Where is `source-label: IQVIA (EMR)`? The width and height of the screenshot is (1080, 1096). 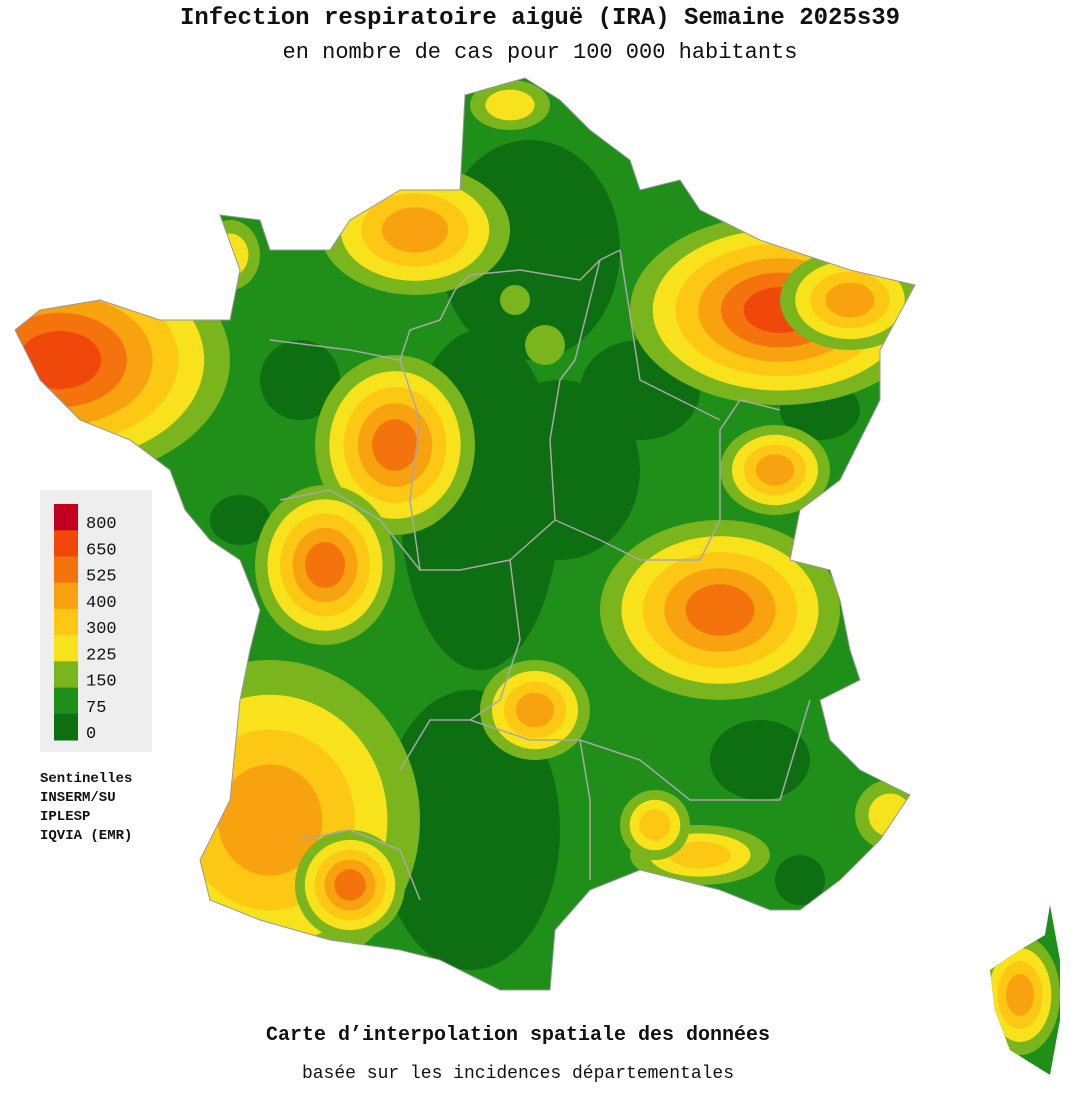 source-label: IQVIA (EMR) is located at coordinates (86, 836).